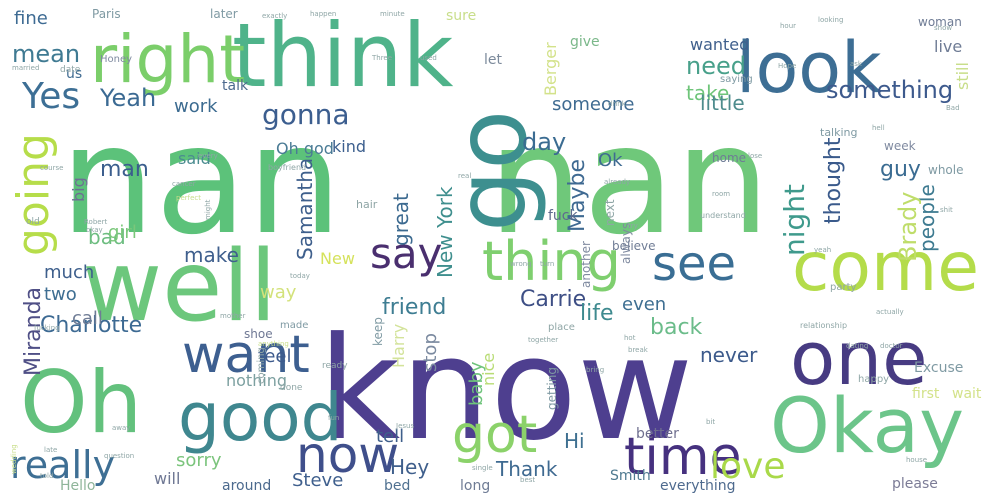 Image resolution: width=996 pixels, height=494 pixels. I want to click on word-best-156: best, so click(527, 480).